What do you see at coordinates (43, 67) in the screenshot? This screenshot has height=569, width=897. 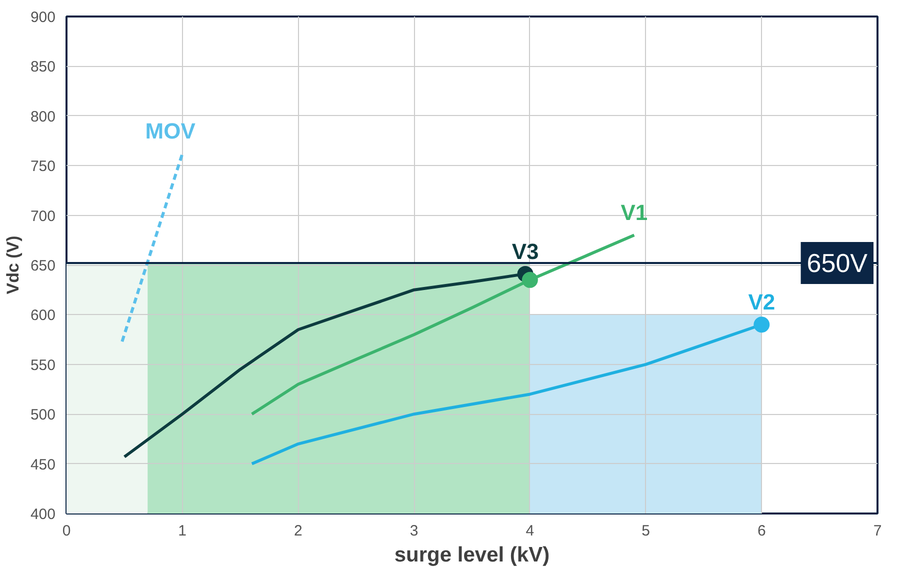 I see `y-tick-label: 850` at bounding box center [43, 67].